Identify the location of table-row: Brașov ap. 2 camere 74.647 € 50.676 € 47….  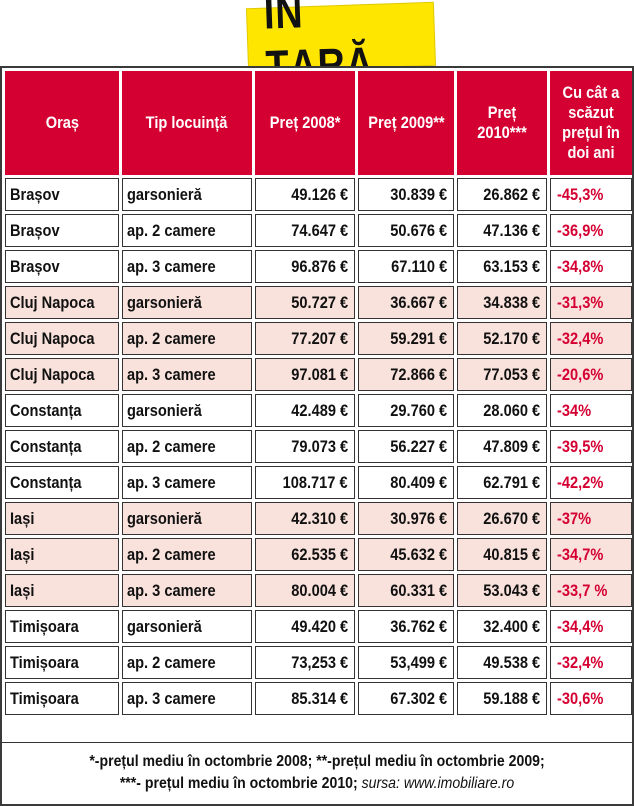
(318, 230).